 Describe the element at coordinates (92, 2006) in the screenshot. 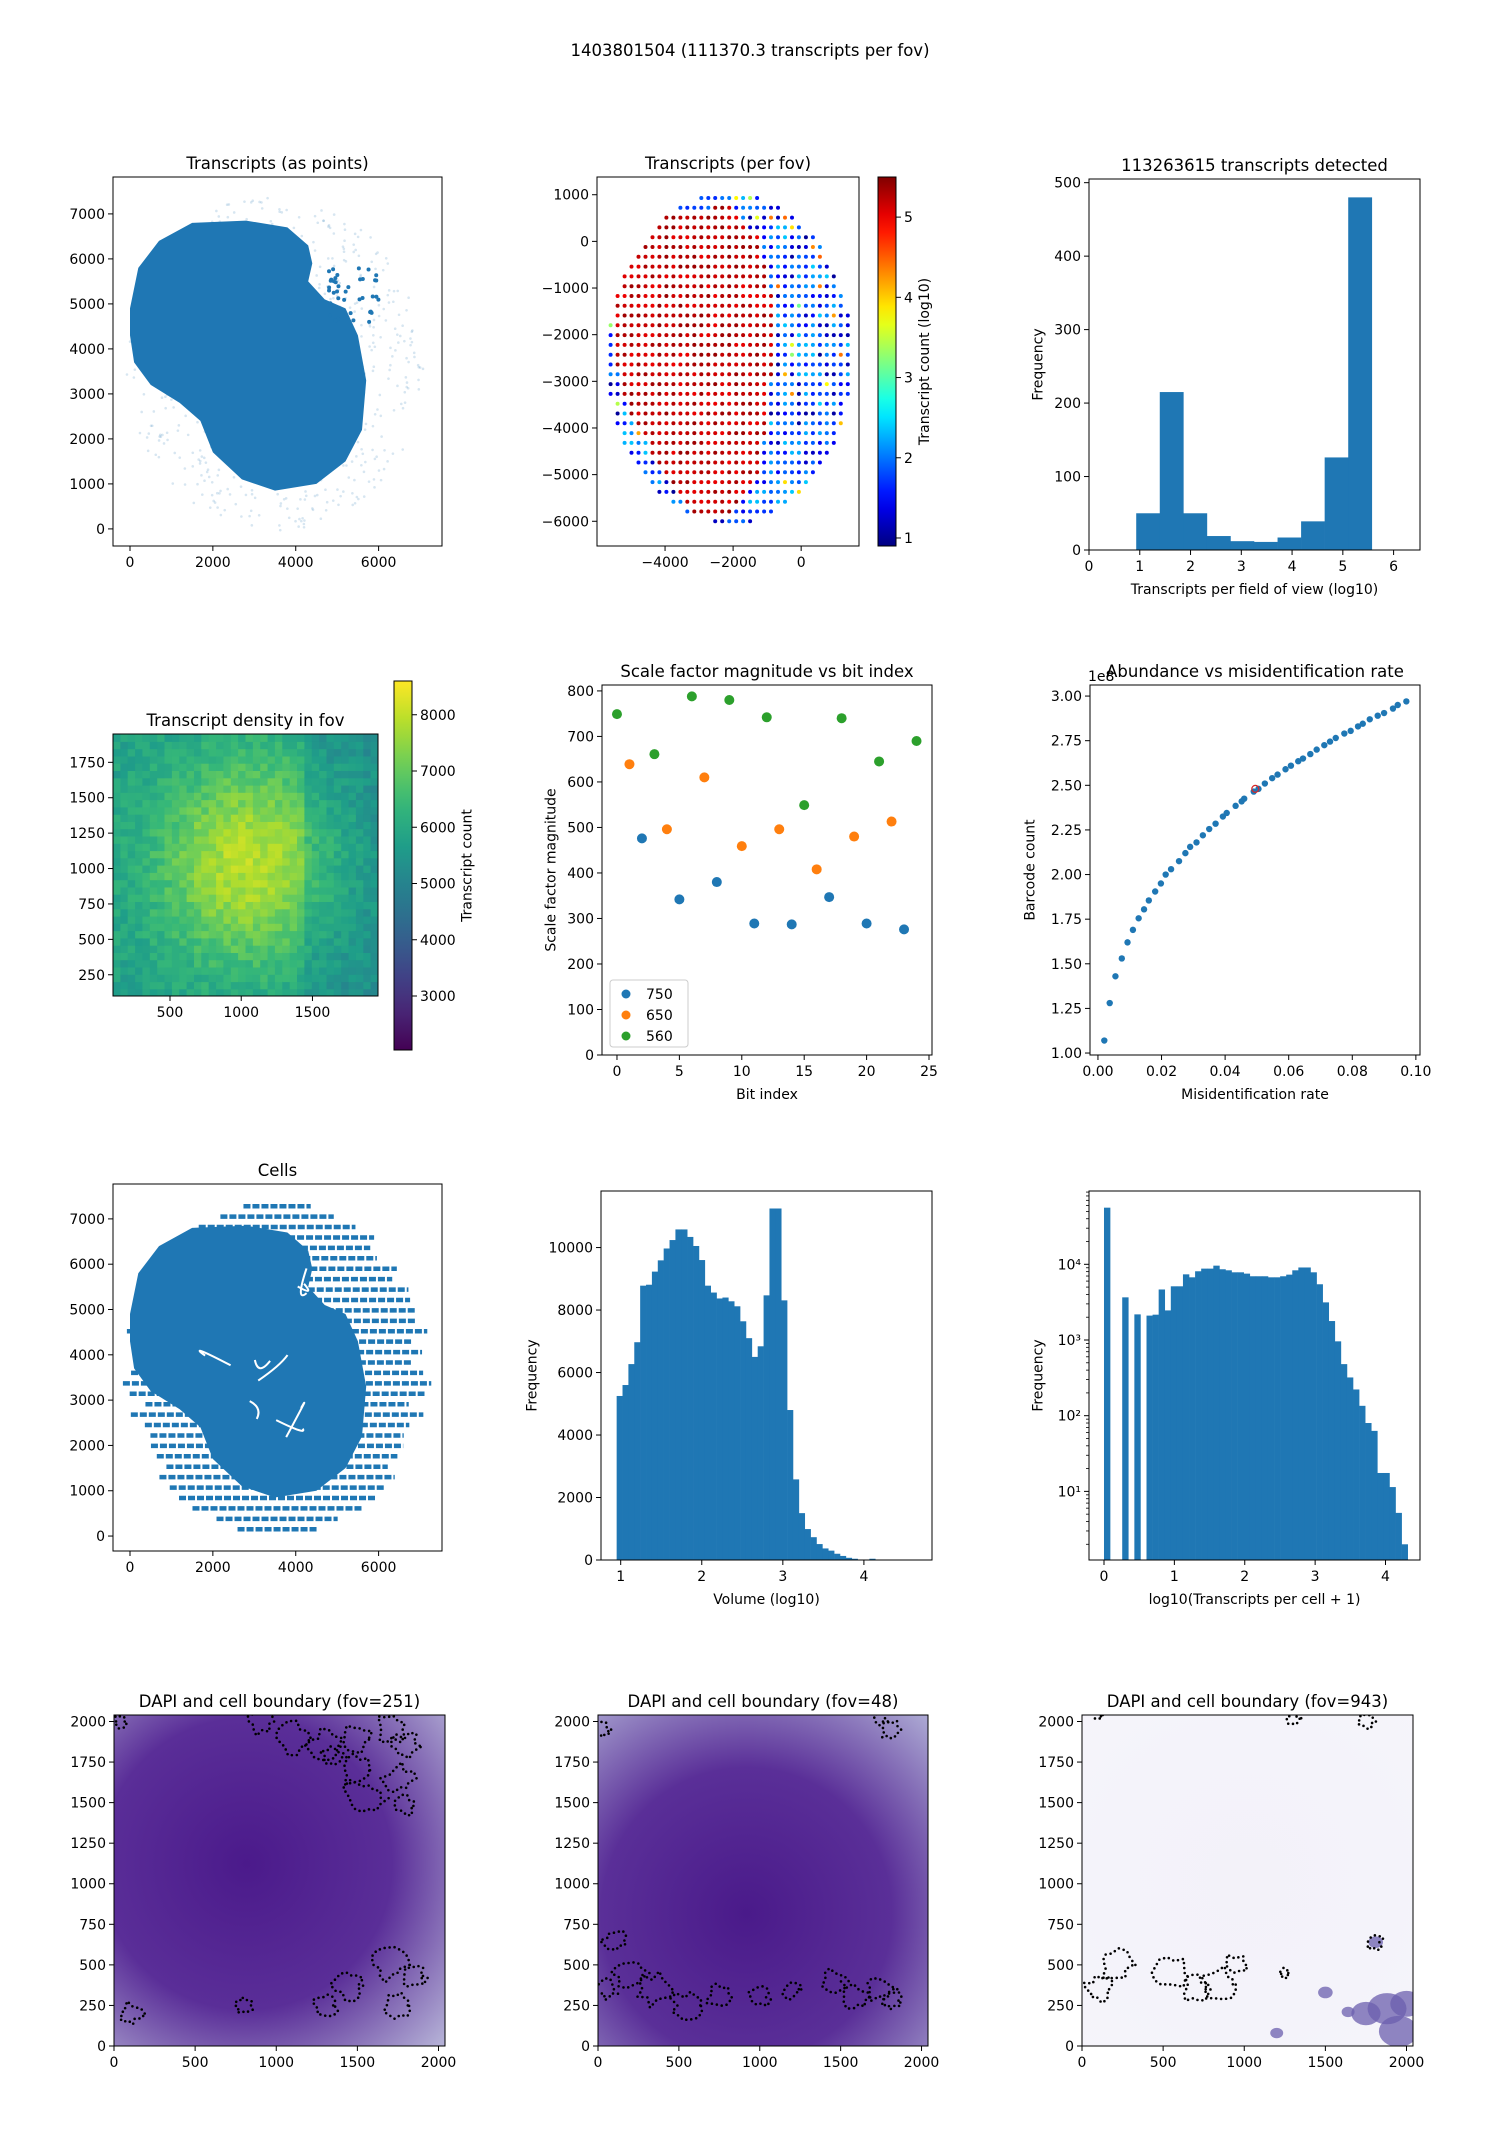

I see `y-tick-label: 250` at that location.